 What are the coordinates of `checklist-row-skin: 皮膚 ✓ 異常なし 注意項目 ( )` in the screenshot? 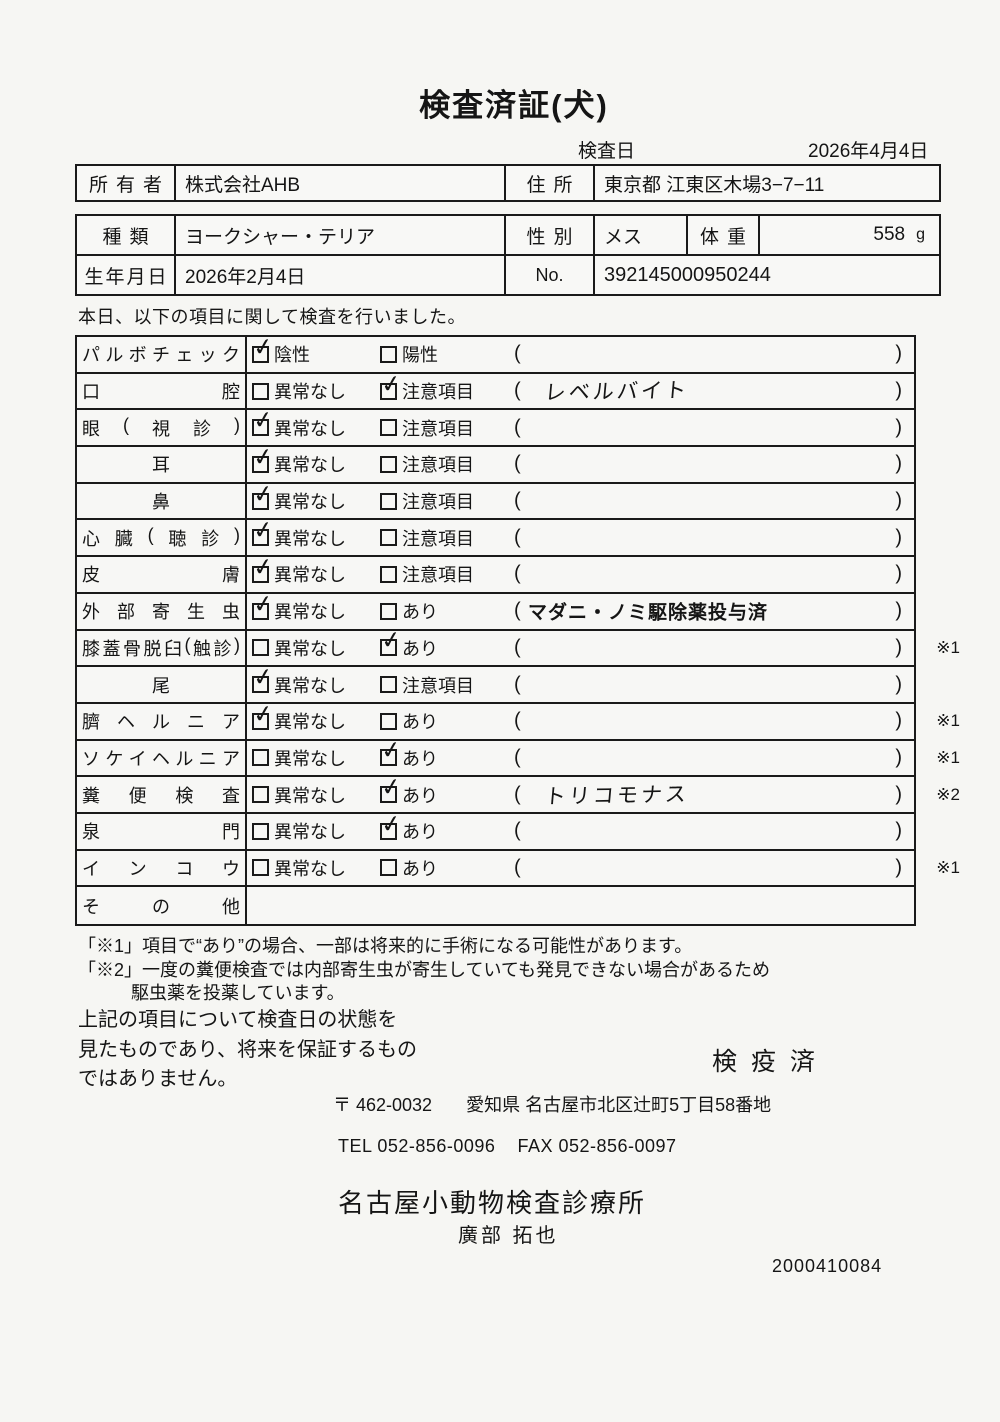 It's located at (495, 572).